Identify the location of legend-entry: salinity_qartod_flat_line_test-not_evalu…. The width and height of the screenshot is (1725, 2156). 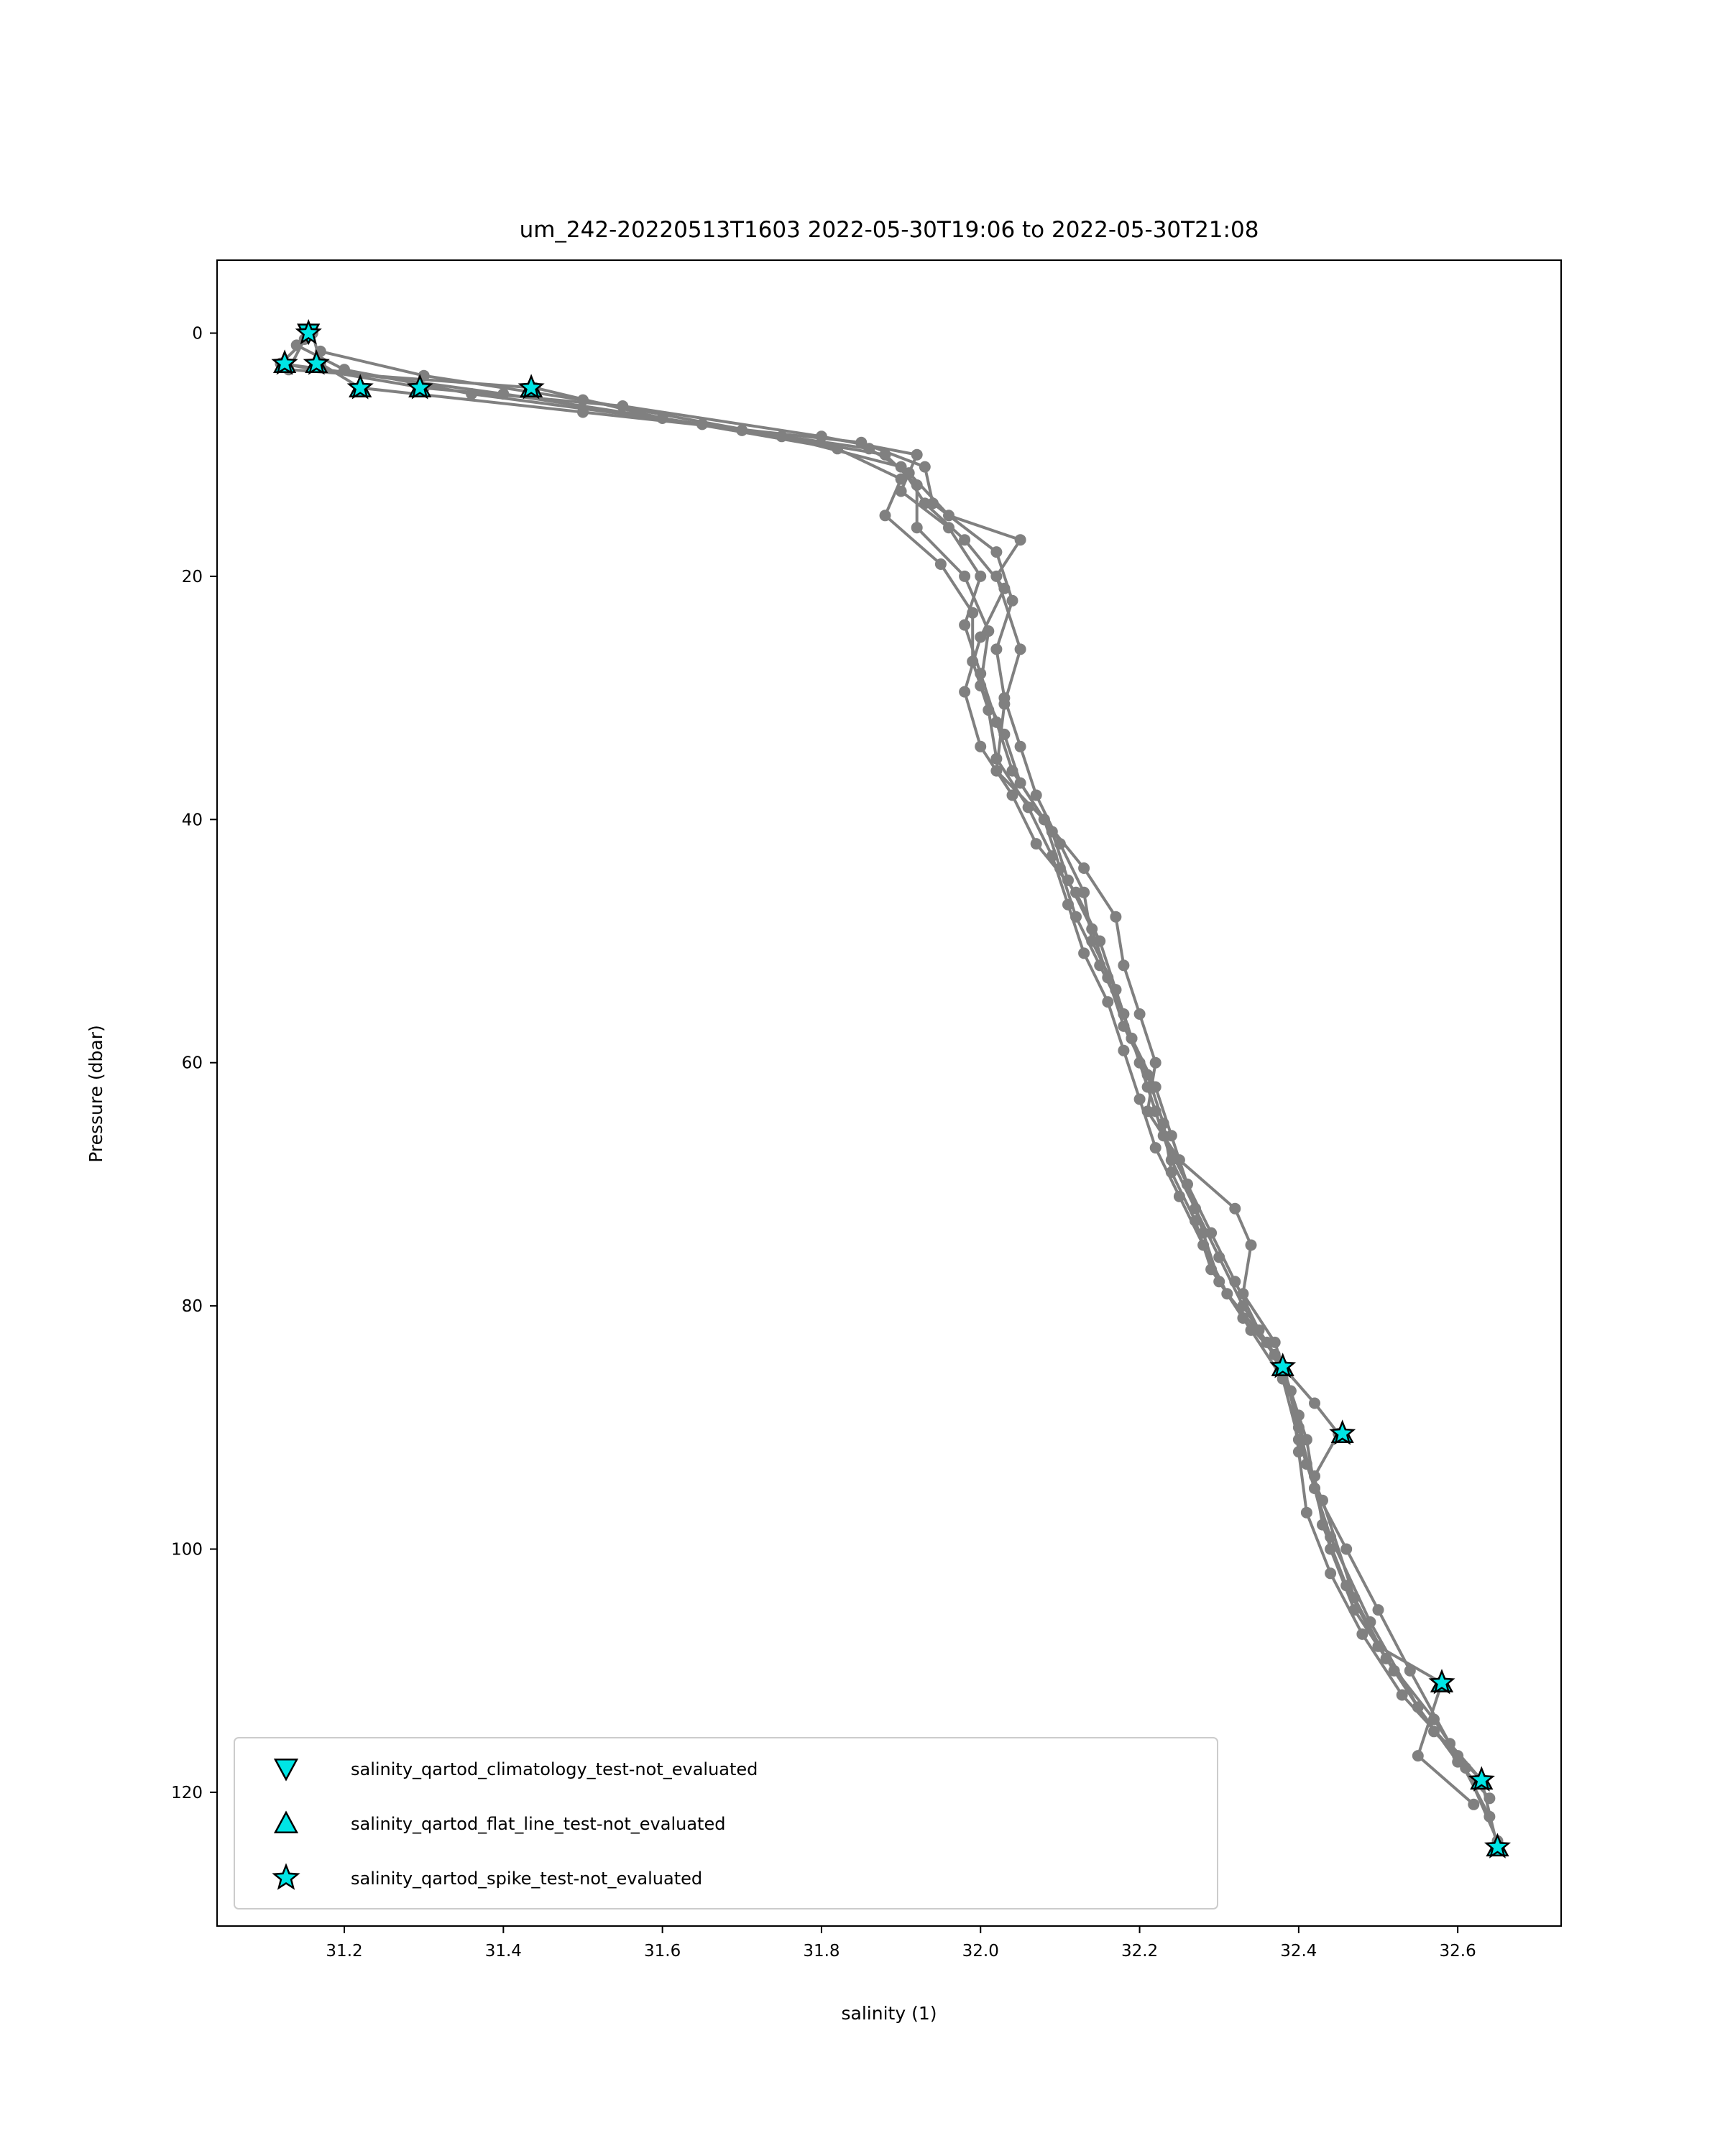
(499, 1822).